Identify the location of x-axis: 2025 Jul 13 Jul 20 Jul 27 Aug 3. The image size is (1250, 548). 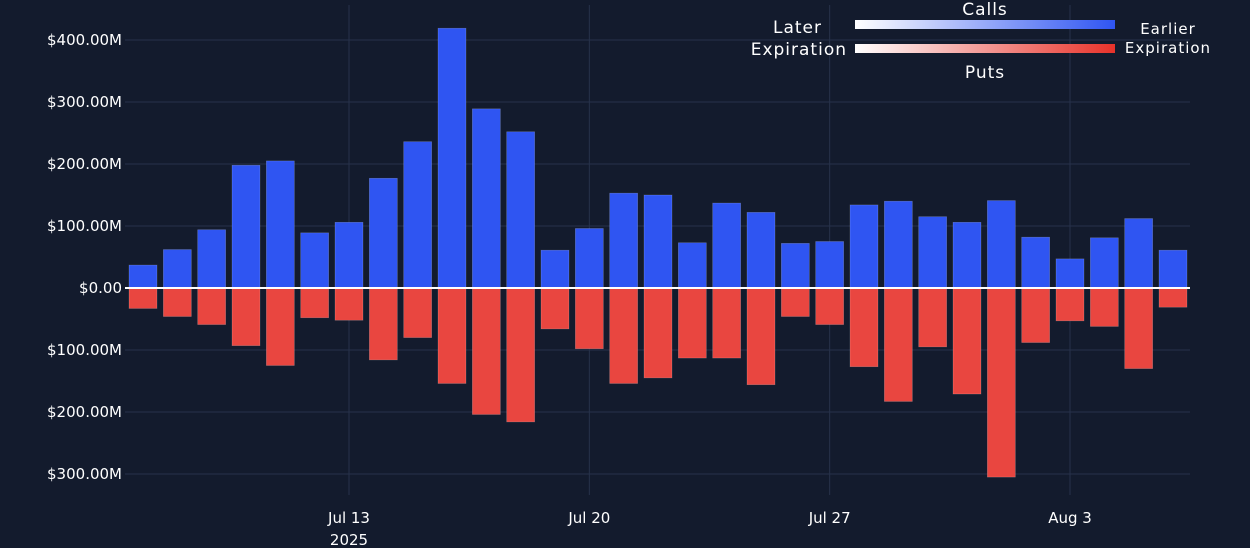
(709, 528).